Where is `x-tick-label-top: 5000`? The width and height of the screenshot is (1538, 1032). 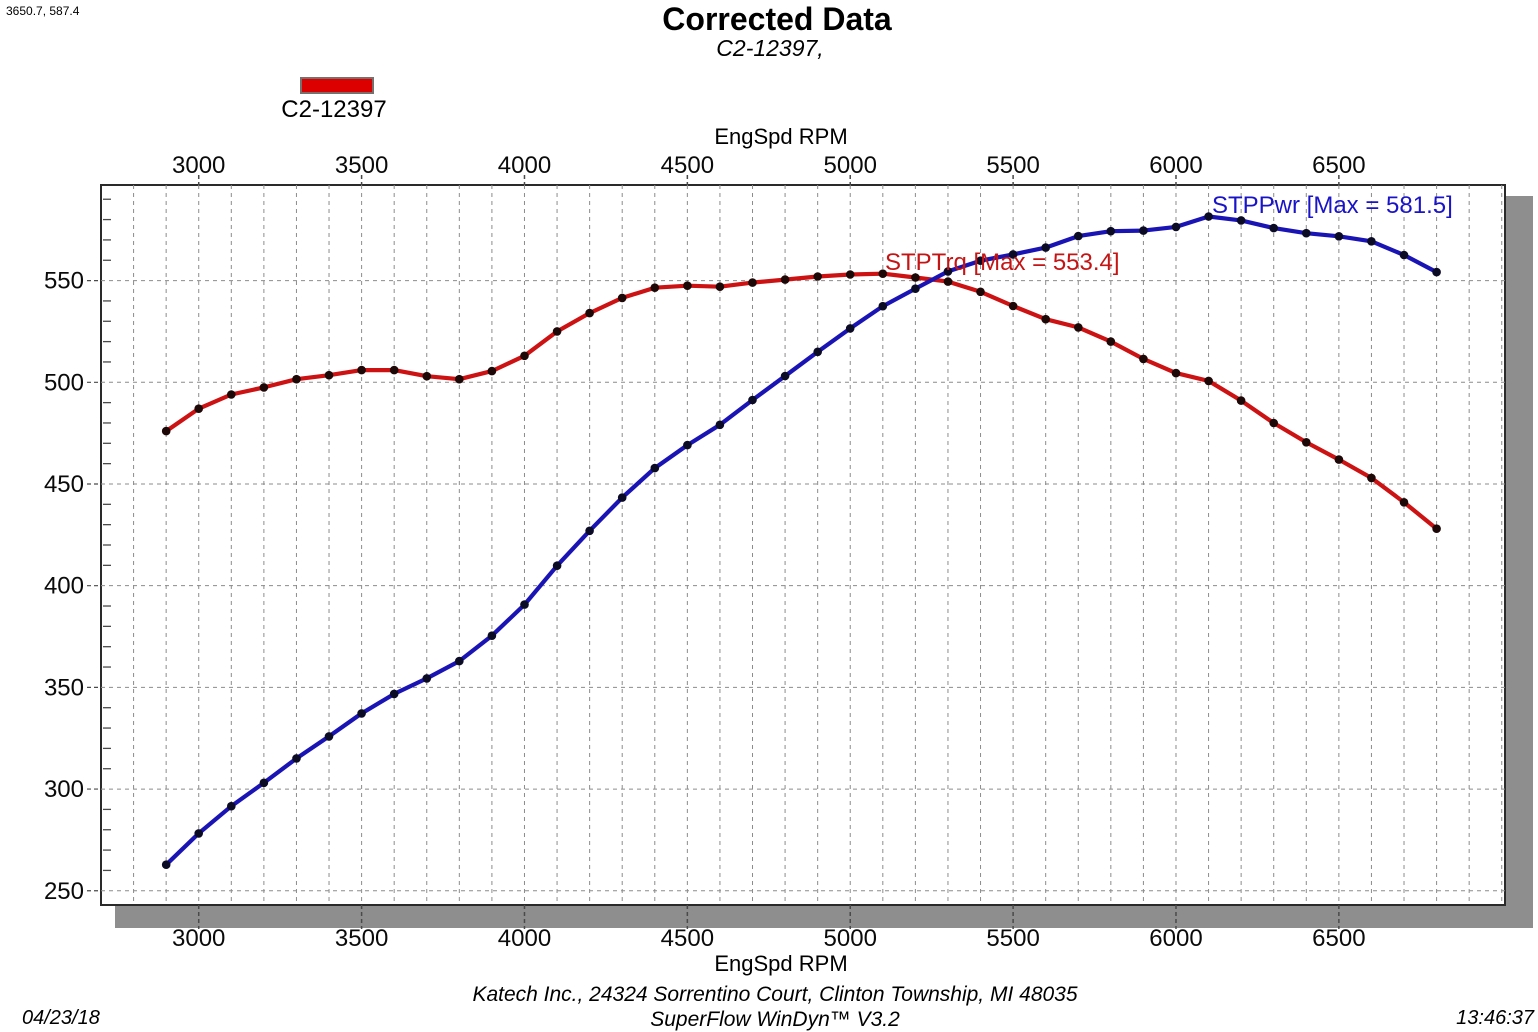 x-tick-label-top: 5000 is located at coordinates (850, 165).